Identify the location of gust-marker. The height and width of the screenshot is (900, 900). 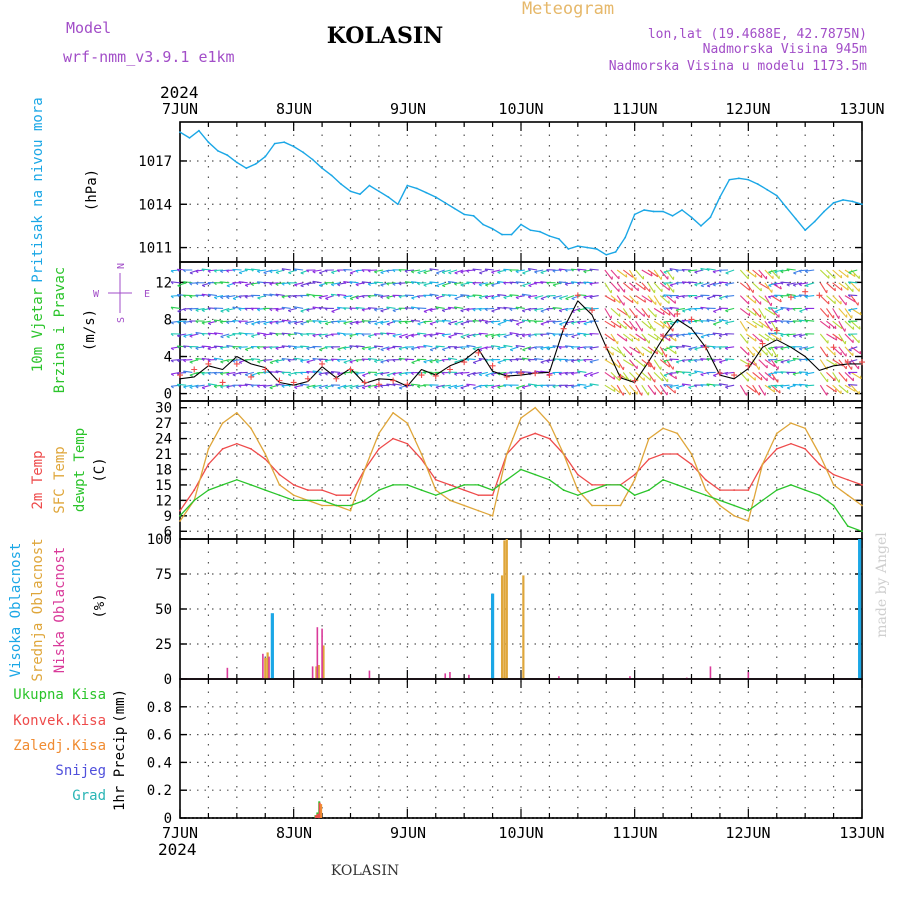
(734, 375).